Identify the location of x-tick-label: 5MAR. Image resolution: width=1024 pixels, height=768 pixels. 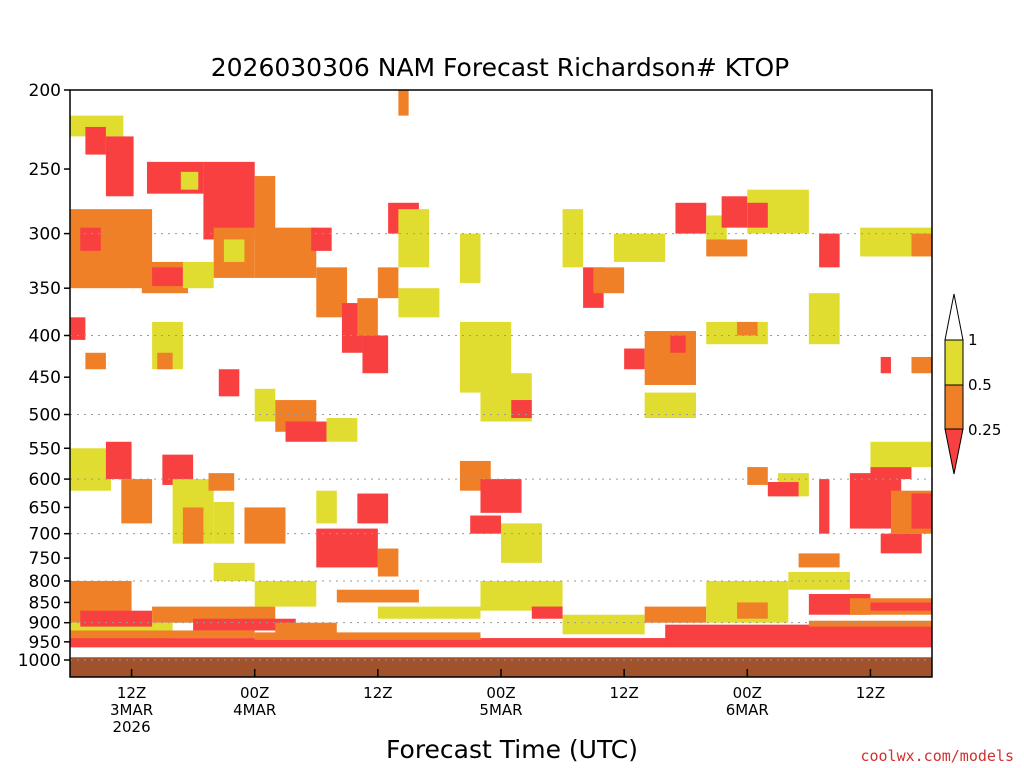
(500, 710).